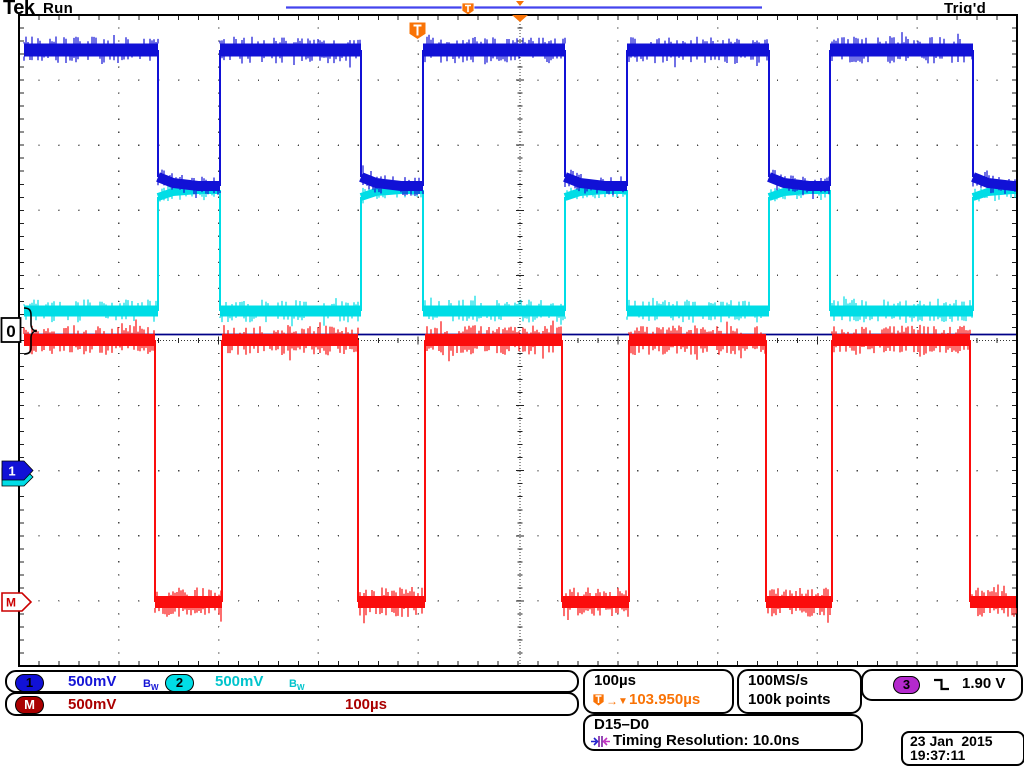 The height and width of the screenshot is (768, 1024). I want to click on trigger-position-flag, so click(417, 31).